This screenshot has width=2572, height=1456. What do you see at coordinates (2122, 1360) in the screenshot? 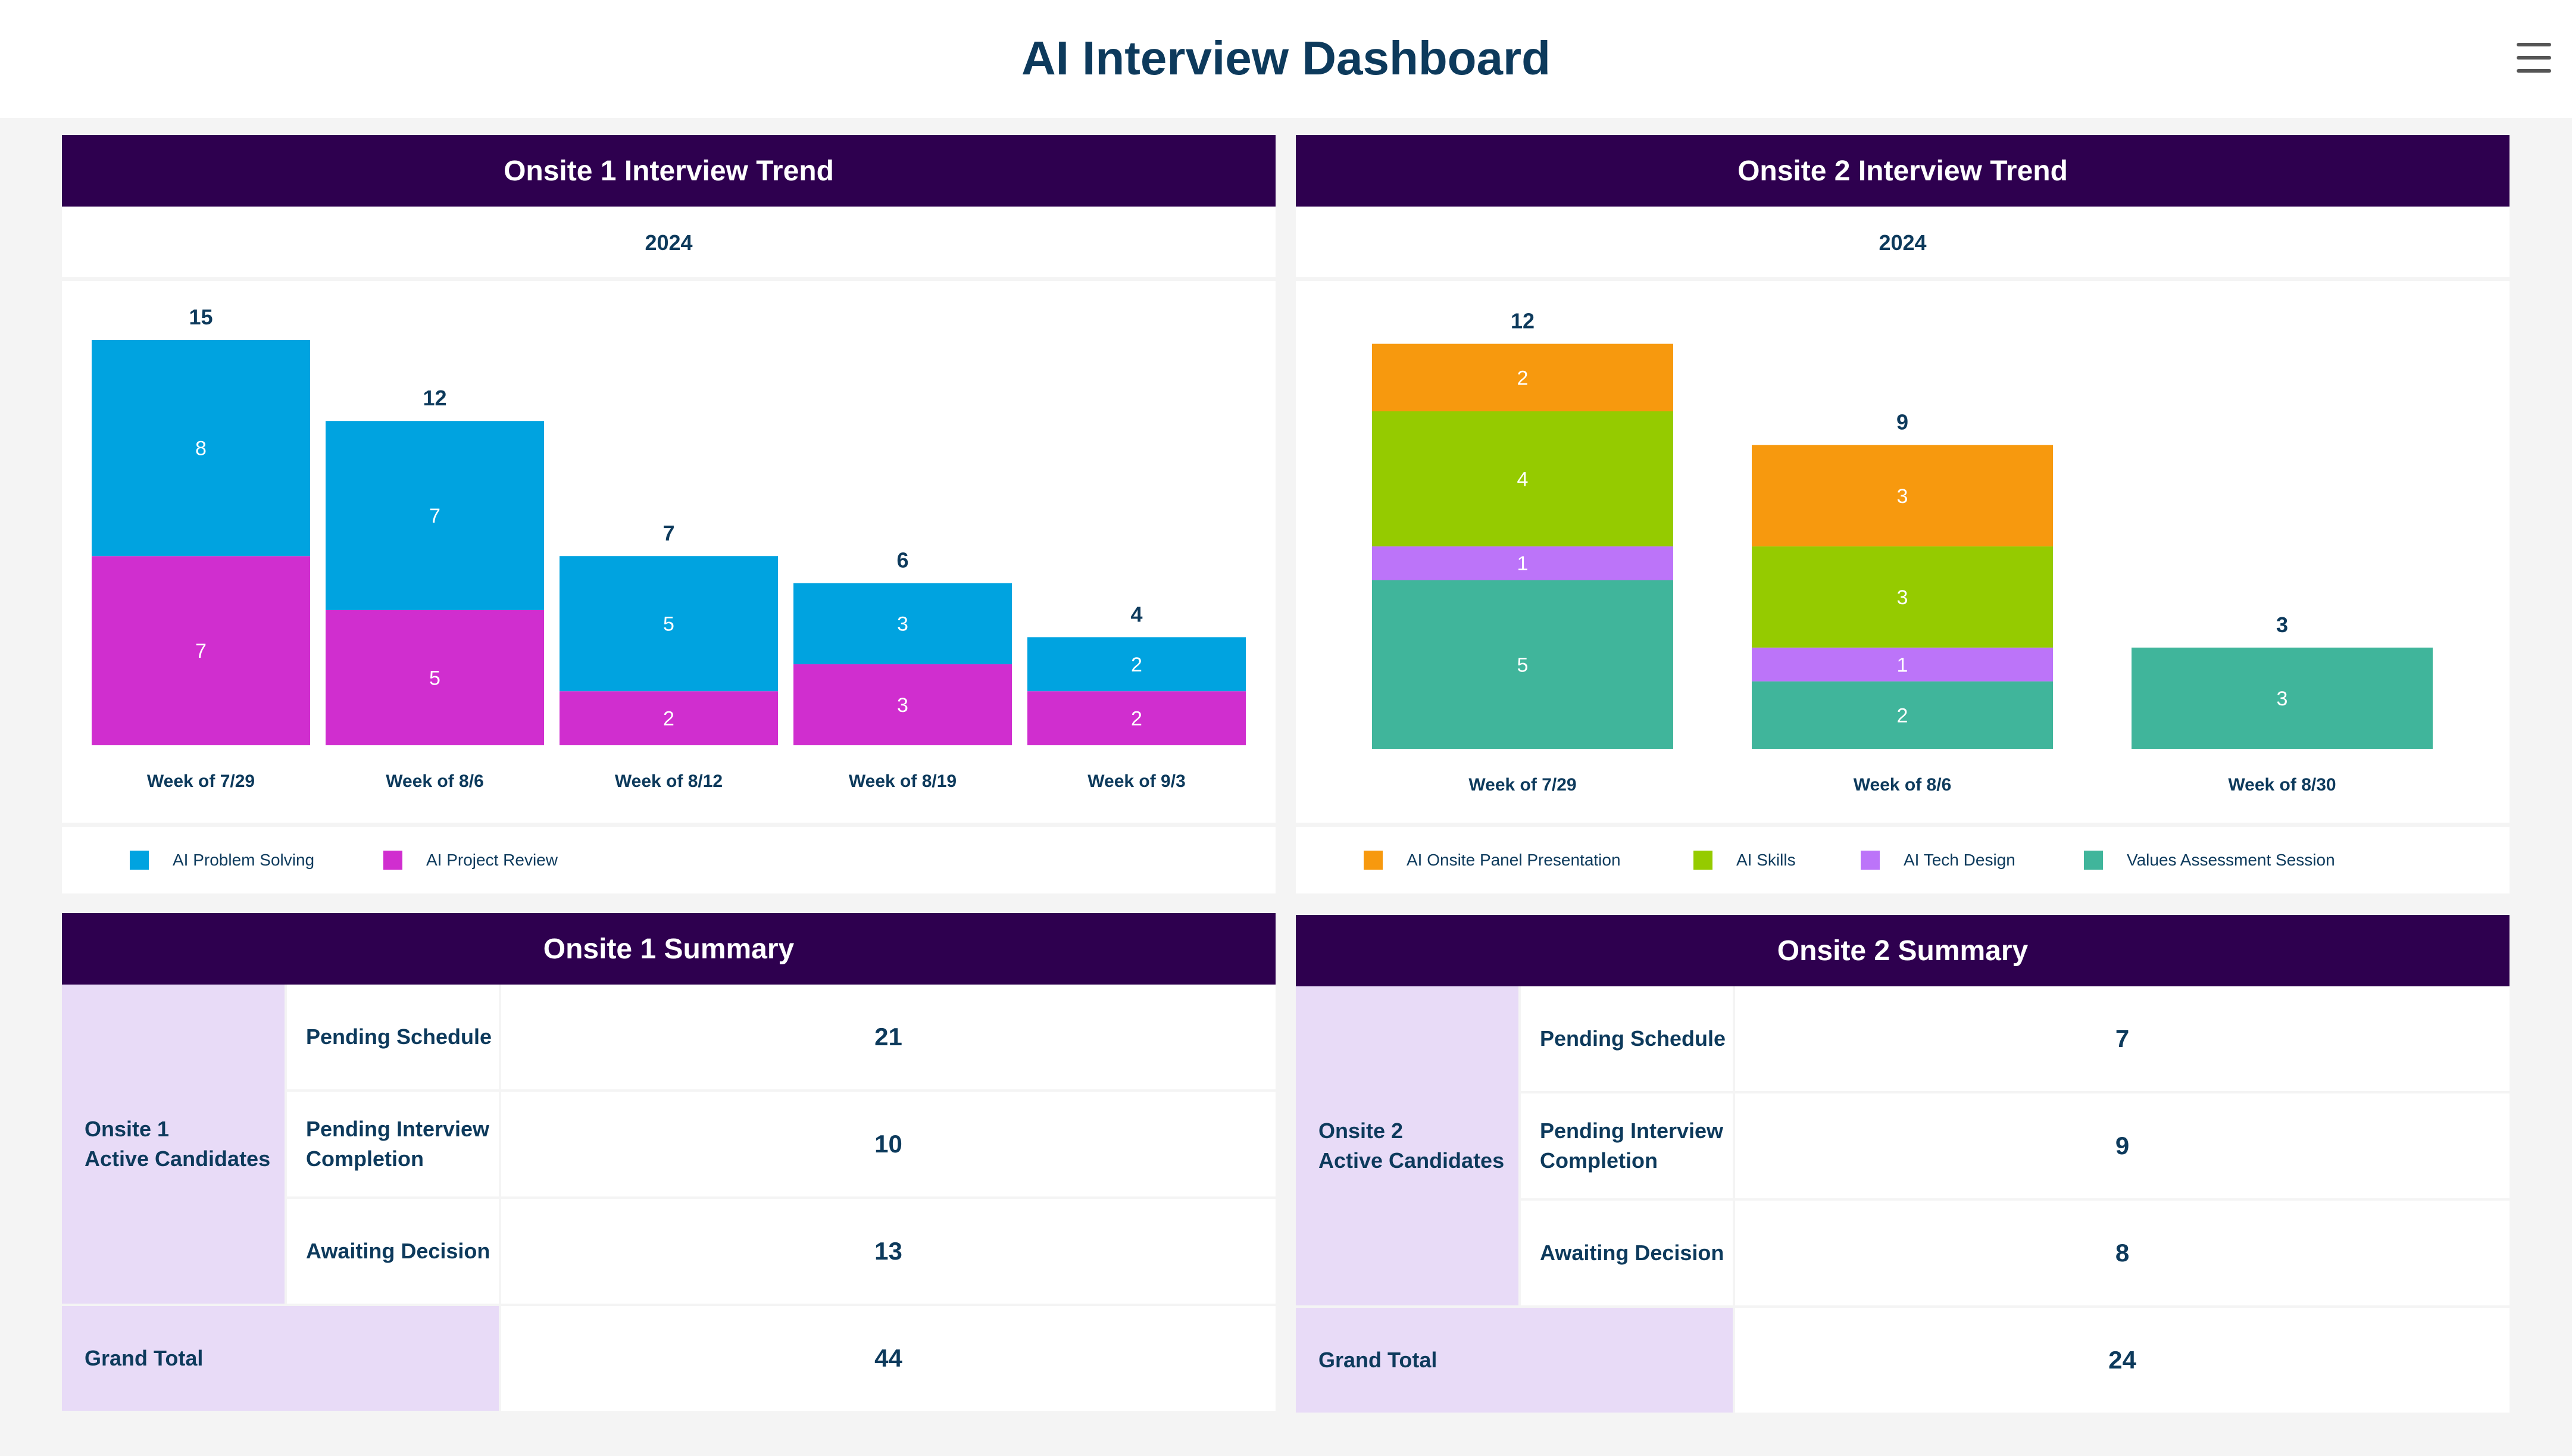
I see `grand-total-value: 24` at bounding box center [2122, 1360].